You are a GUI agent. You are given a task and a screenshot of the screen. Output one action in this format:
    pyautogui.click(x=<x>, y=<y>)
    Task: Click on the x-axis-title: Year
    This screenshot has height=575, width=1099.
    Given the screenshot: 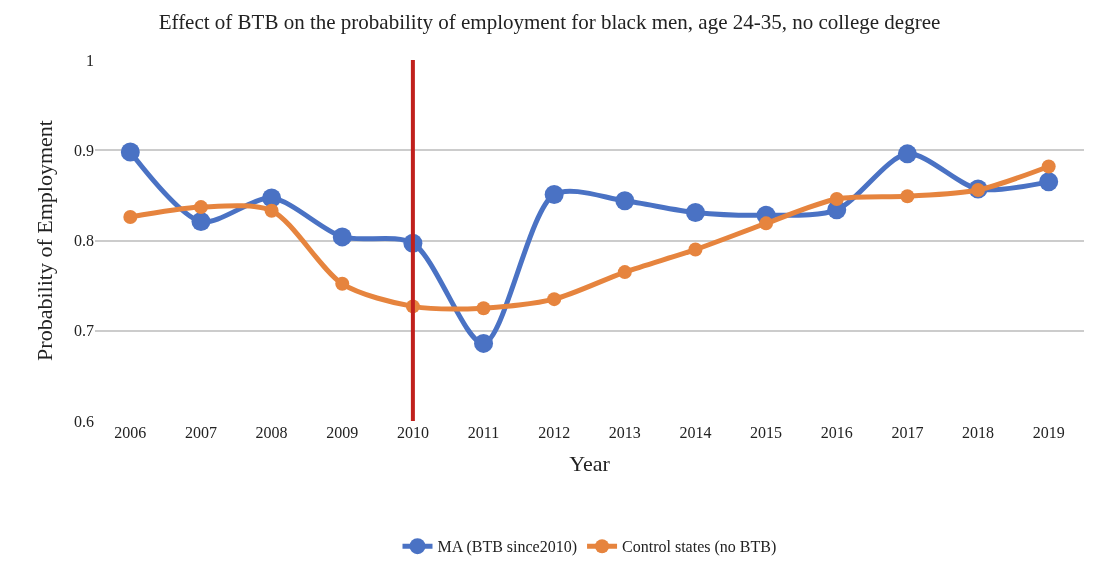 What is the action you would take?
    pyautogui.click(x=590, y=463)
    